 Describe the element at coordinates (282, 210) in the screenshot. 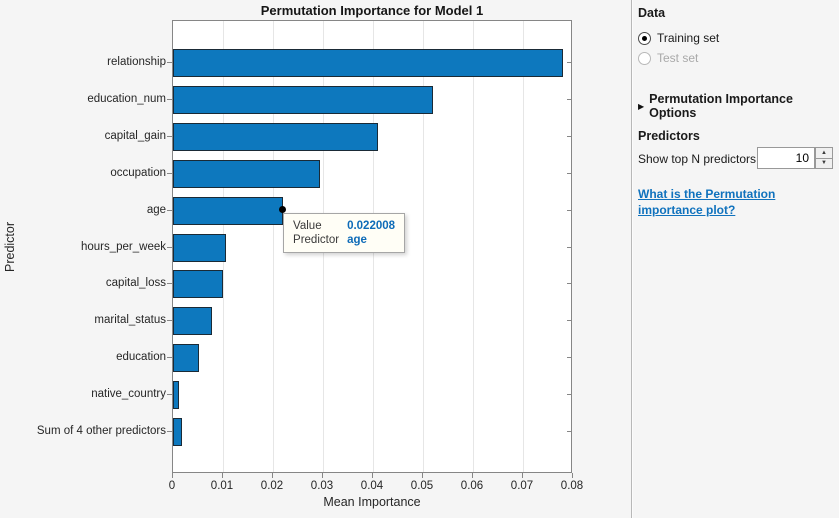

I see `datatip-point-marker` at that location.